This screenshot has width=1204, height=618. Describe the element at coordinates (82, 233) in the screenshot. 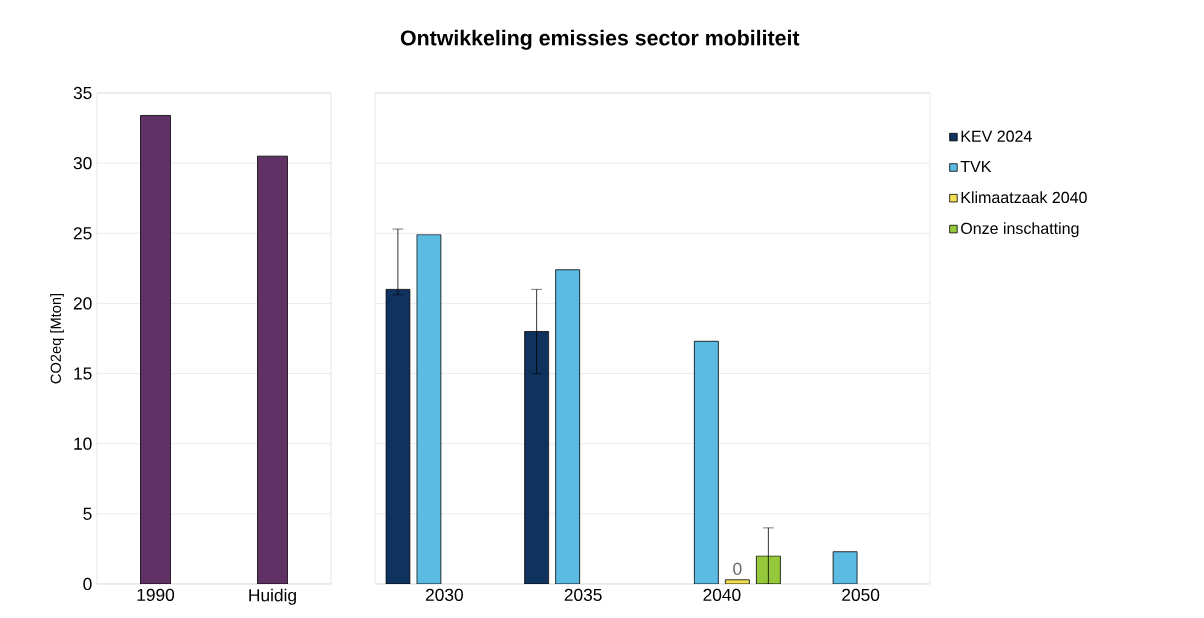

I see `y-tick-label: 25` at that location.